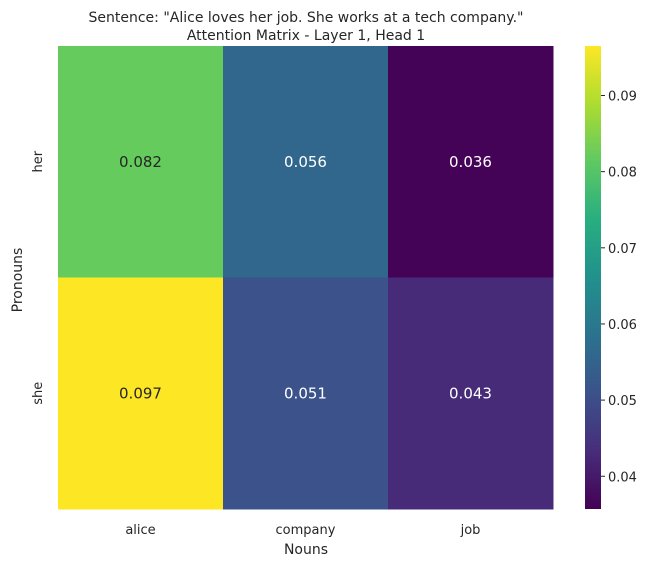 The width and height of the screenshot is (660, 567). What do you see at coordinates (619, 287) in the screenshot?
I see `colorbar-ticks: 0.04 0.05 0.06 0.07 0.08 0.09` at bounding box center [619, 287].